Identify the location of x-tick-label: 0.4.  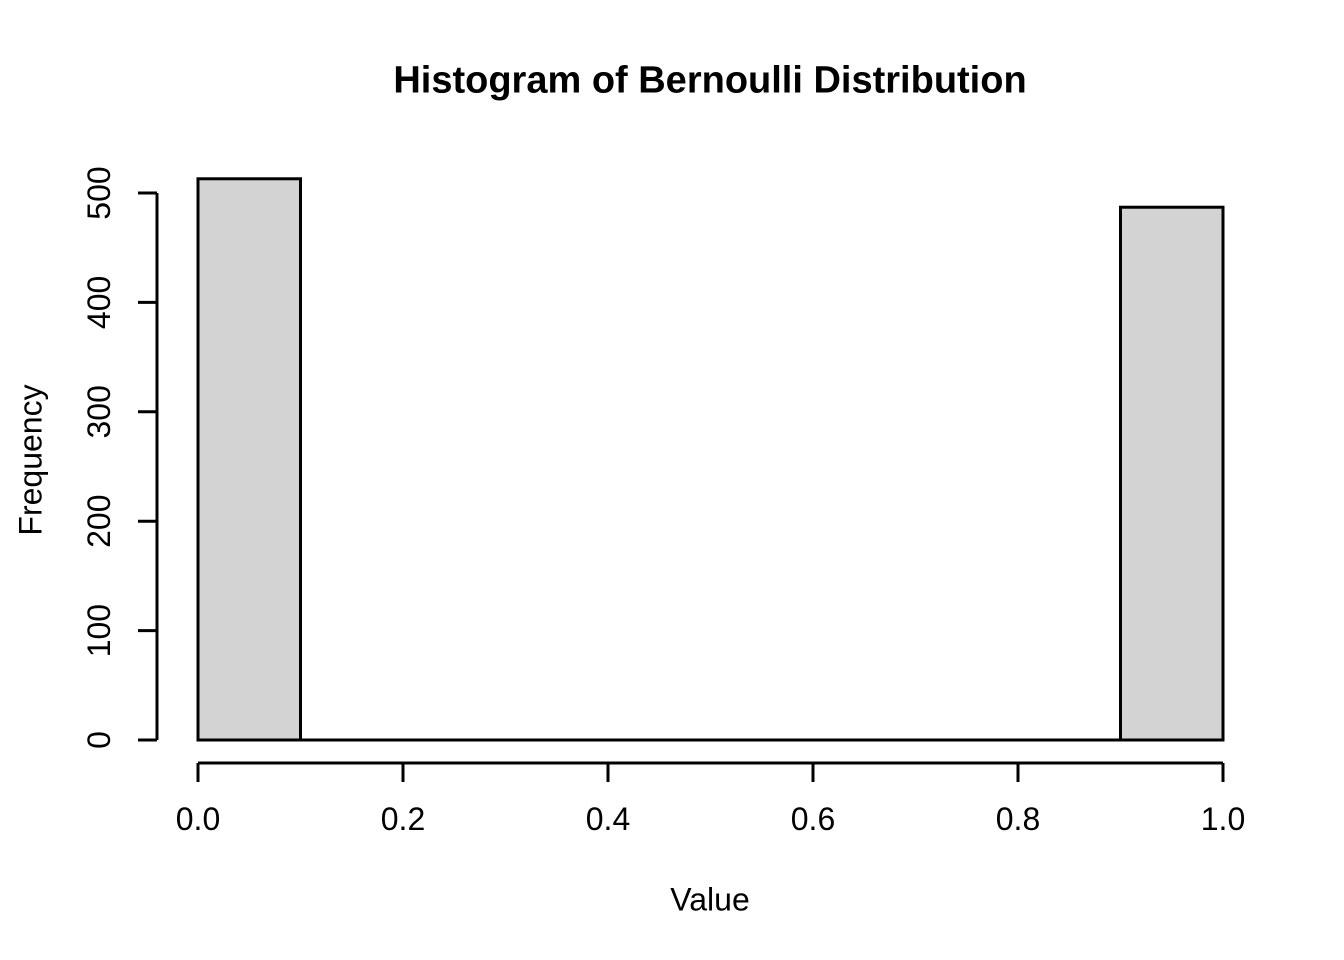
(608, 819).